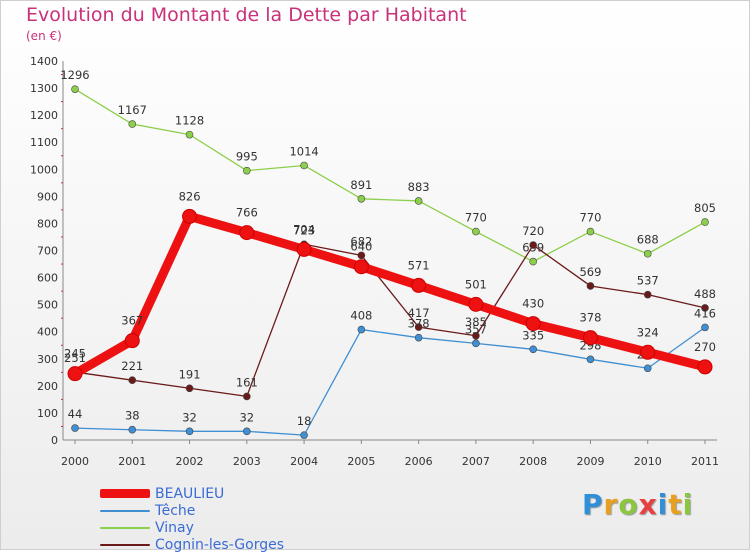 The height and width of the screenshot is (553, 750). What do you see at coordinates (533, 335) in the screenshot?
I see `data-label-1: 335` at bounding box center [533, 335].